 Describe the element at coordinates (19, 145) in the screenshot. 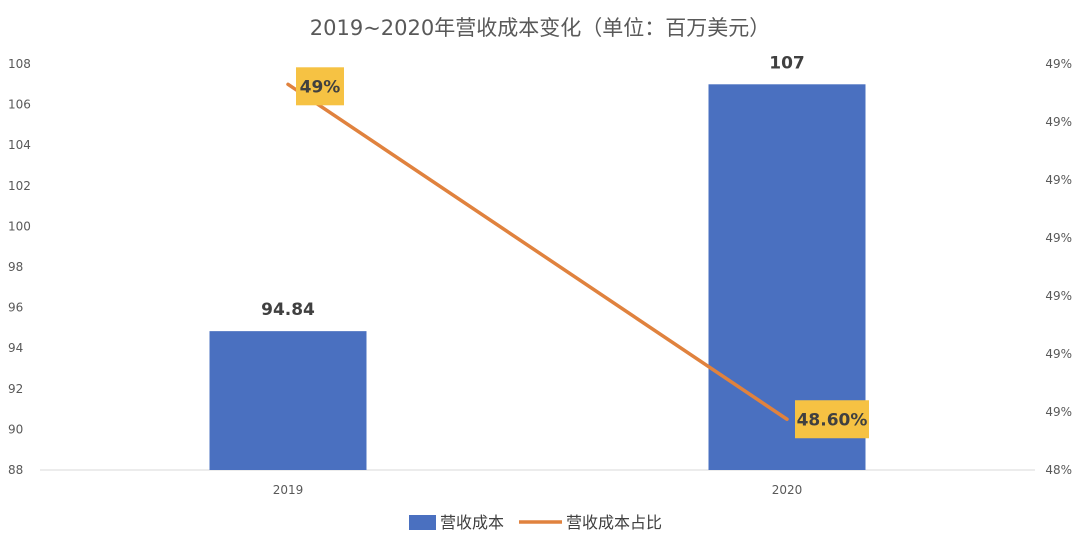

I see `left-tick-label: 104` at that location.